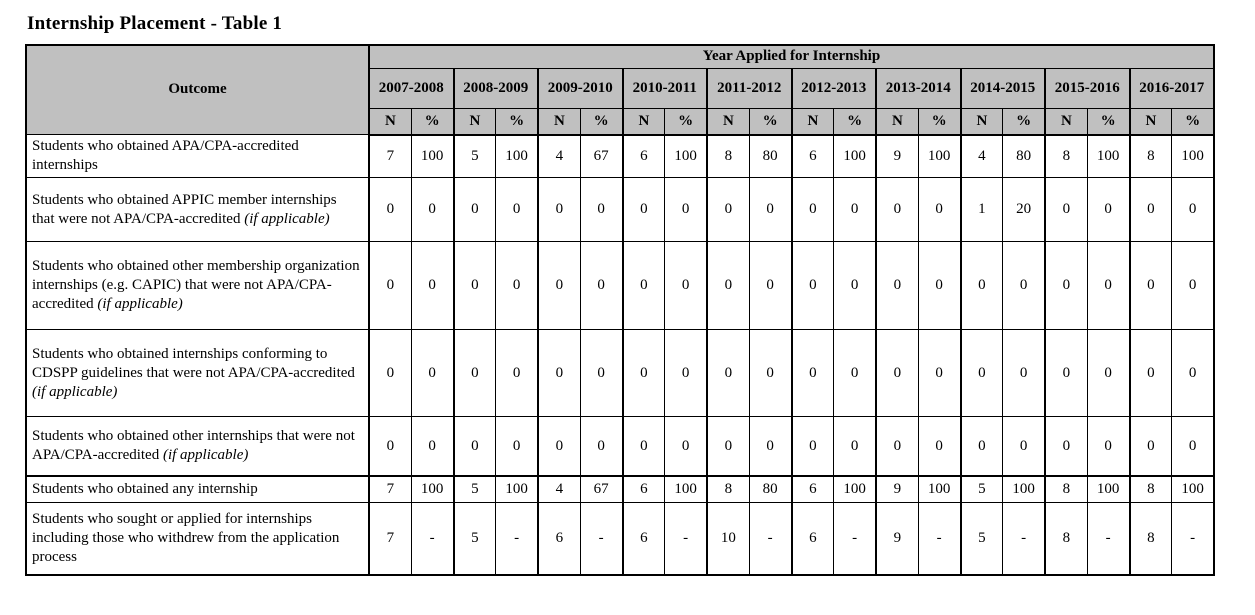 This screenshot has width=1255, height=615. I want to click on n-value-cell: 7, so click(389, 489).